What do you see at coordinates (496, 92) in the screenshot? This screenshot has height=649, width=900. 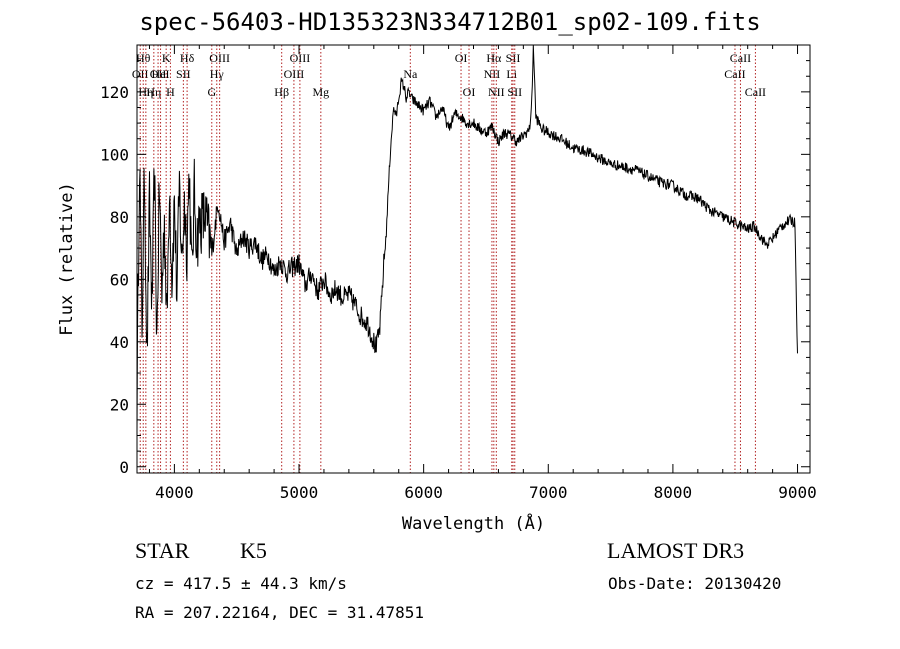 I see `line-marker-label-22: NII` at bounding box center [496, 92].